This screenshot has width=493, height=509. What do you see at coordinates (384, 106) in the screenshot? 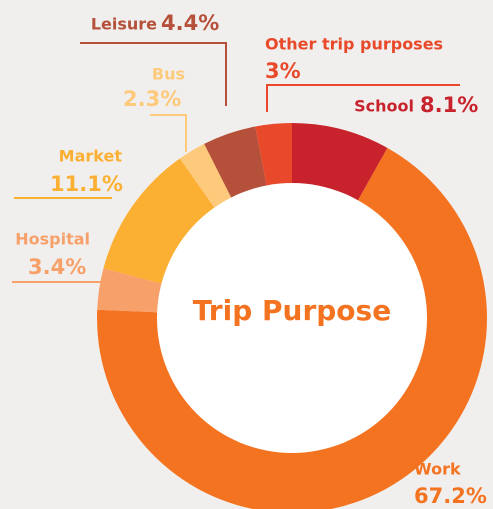
I see `category-label: School` at bounding box center [384, 106].